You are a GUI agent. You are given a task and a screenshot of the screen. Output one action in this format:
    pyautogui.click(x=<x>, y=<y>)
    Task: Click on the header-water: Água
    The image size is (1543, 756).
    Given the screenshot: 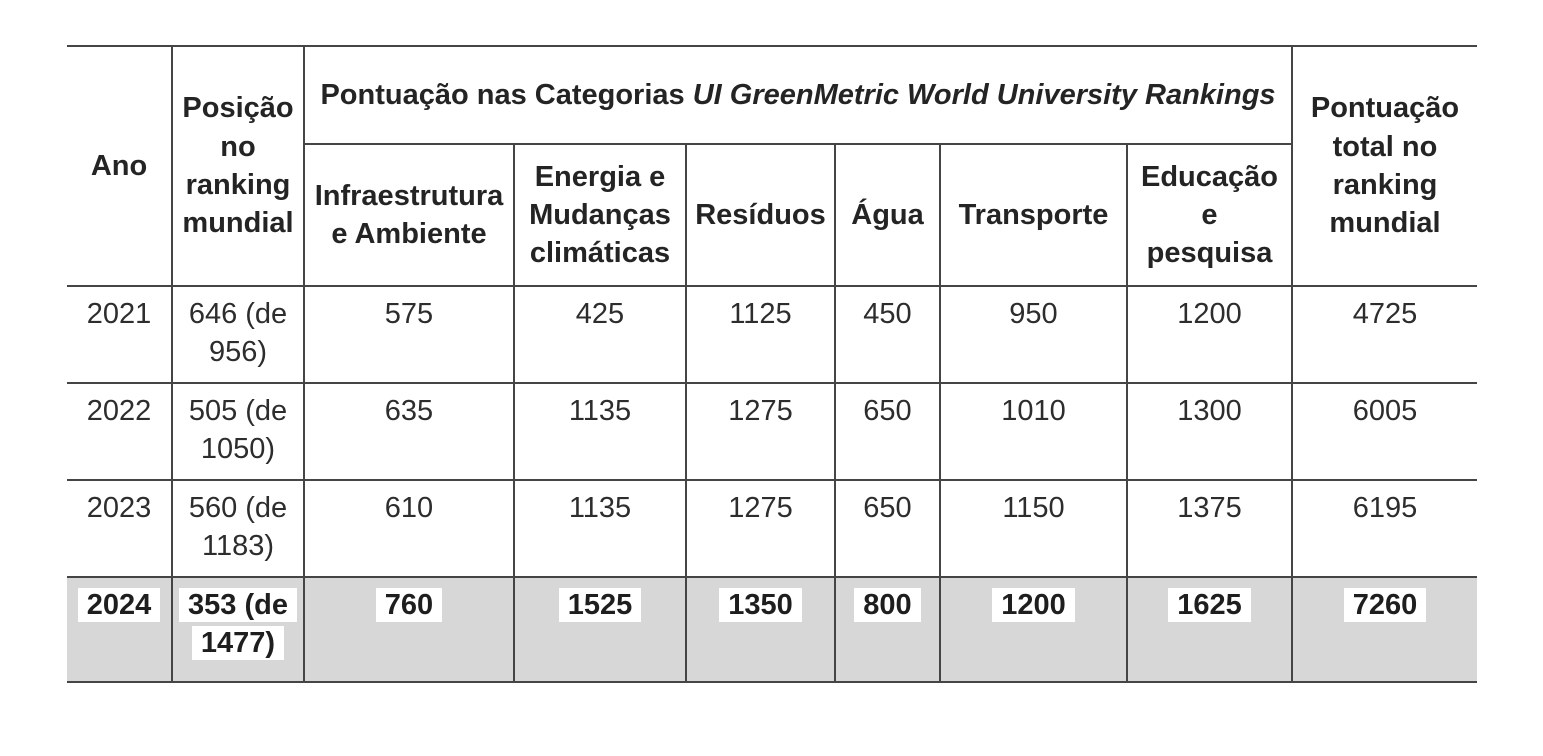 What is the action you would take?
    pyautogui.click(x=887, y=215)
    